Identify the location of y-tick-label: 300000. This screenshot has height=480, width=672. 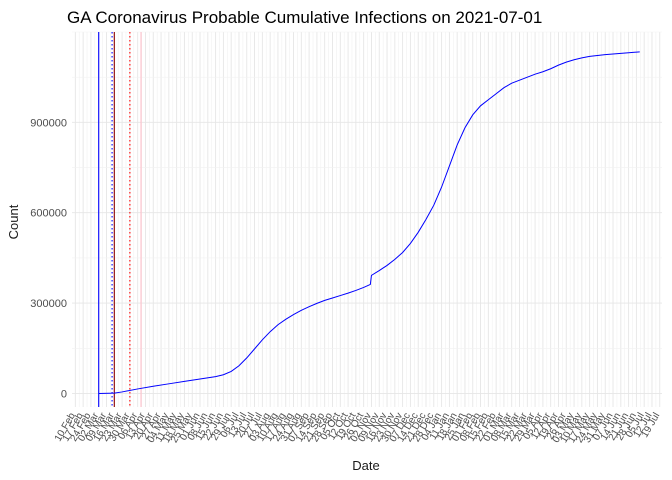
(48, 304).